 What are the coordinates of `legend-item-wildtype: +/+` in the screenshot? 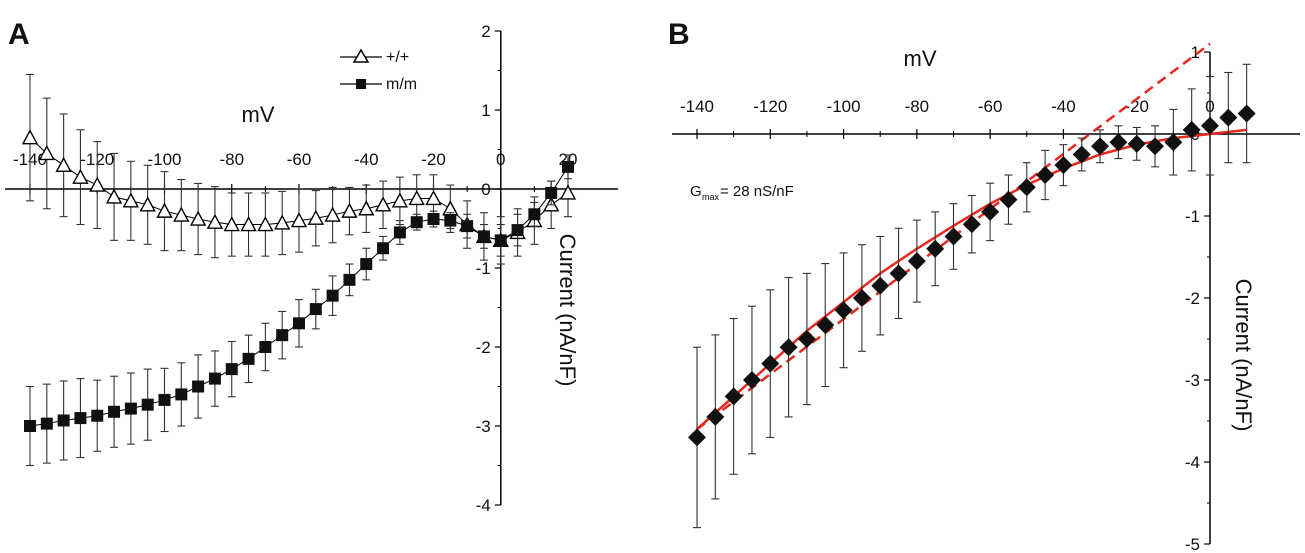 It's located at (374, 57).